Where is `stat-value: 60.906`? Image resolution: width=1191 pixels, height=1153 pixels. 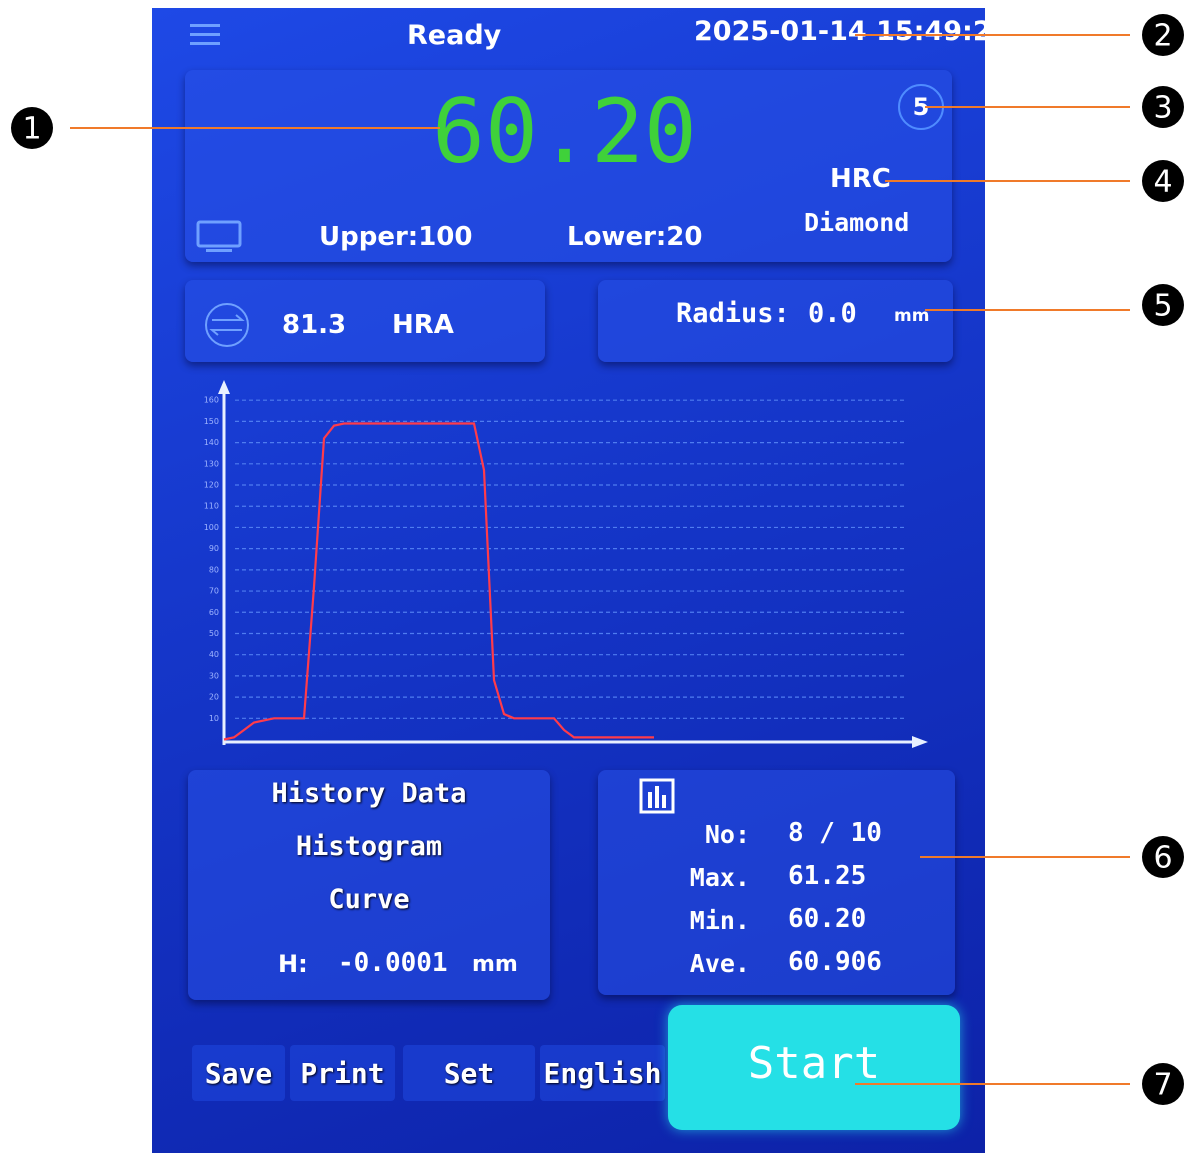 stat-value: 60.906 is located at coordinates (835, 962).